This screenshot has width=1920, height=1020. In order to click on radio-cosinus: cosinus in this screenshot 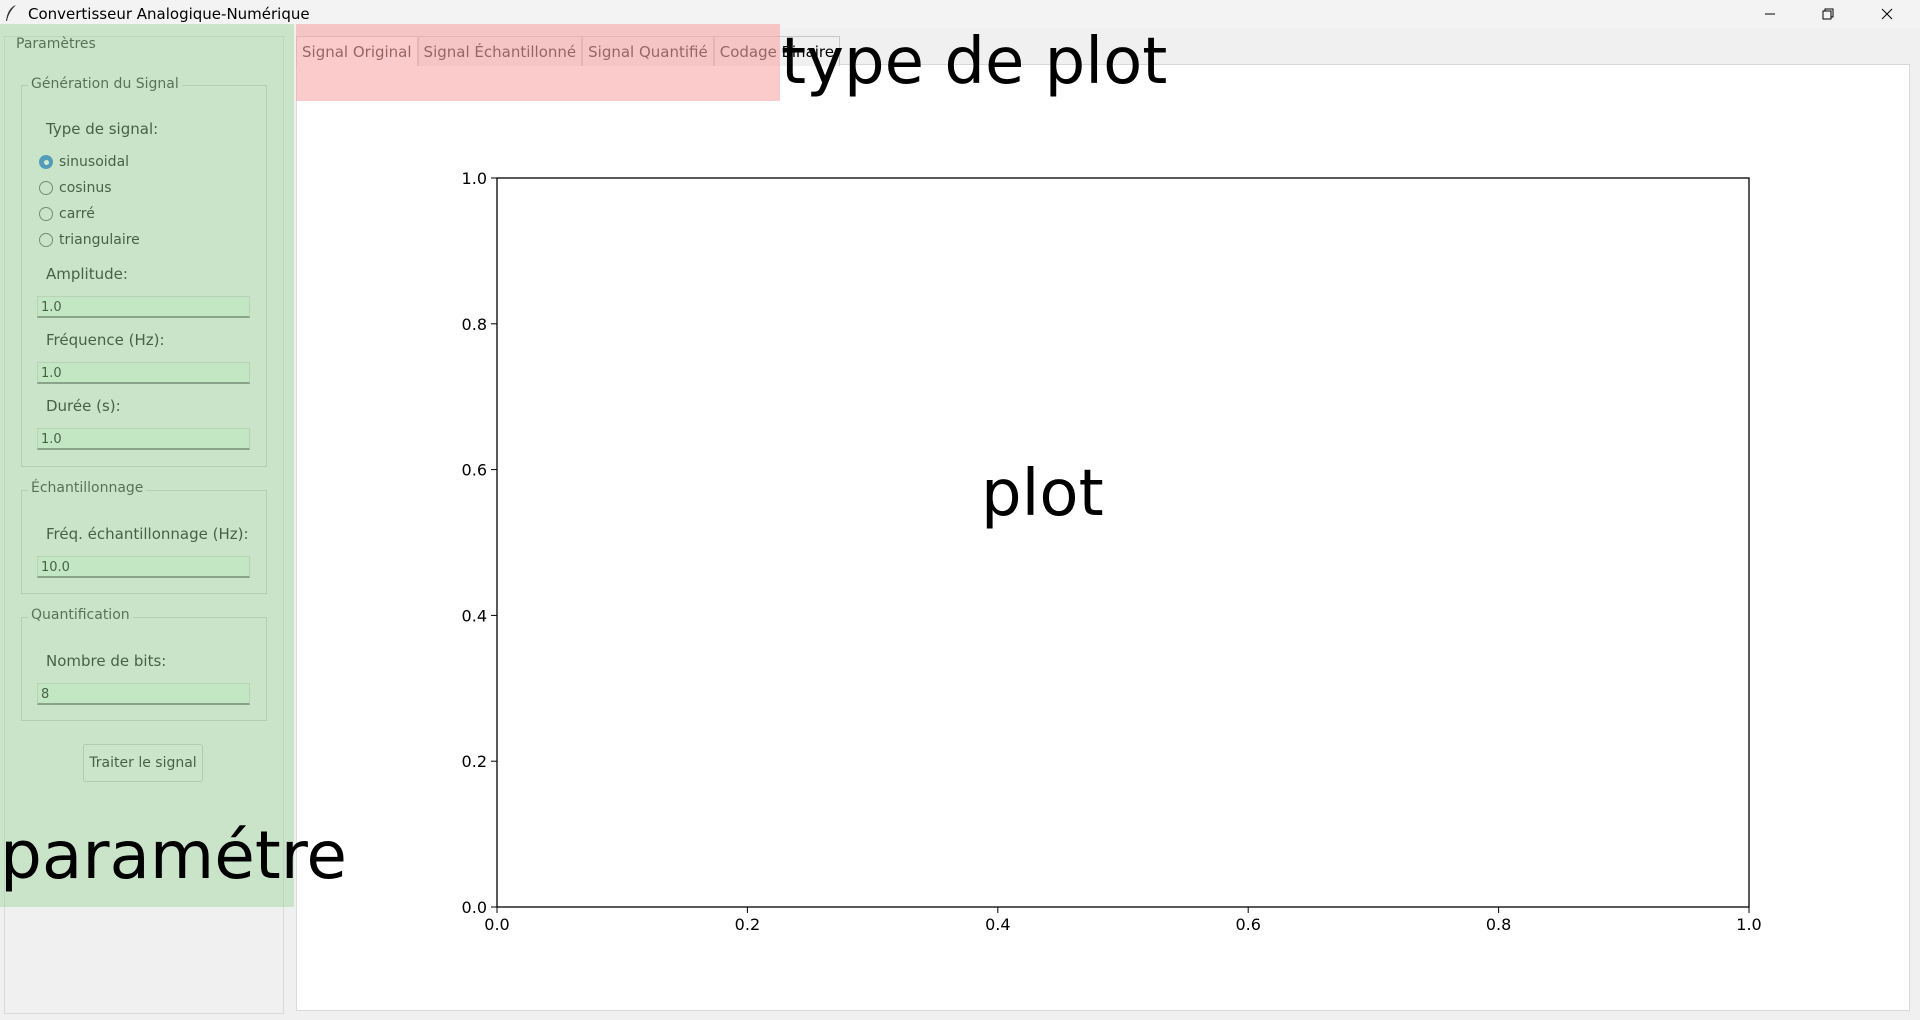, I will do `click(75, 188)`.